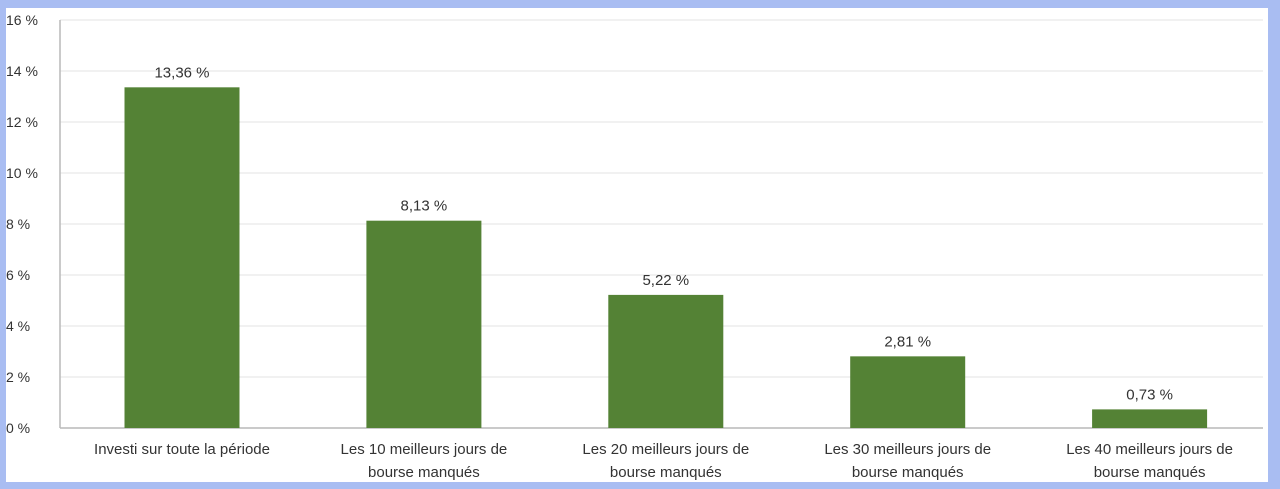 The width and height of the screenshot is (1280, 489). Describe the element at coordinates (18, 275) in the screenshot. I see `y-tick-label: 6 %` at that location.